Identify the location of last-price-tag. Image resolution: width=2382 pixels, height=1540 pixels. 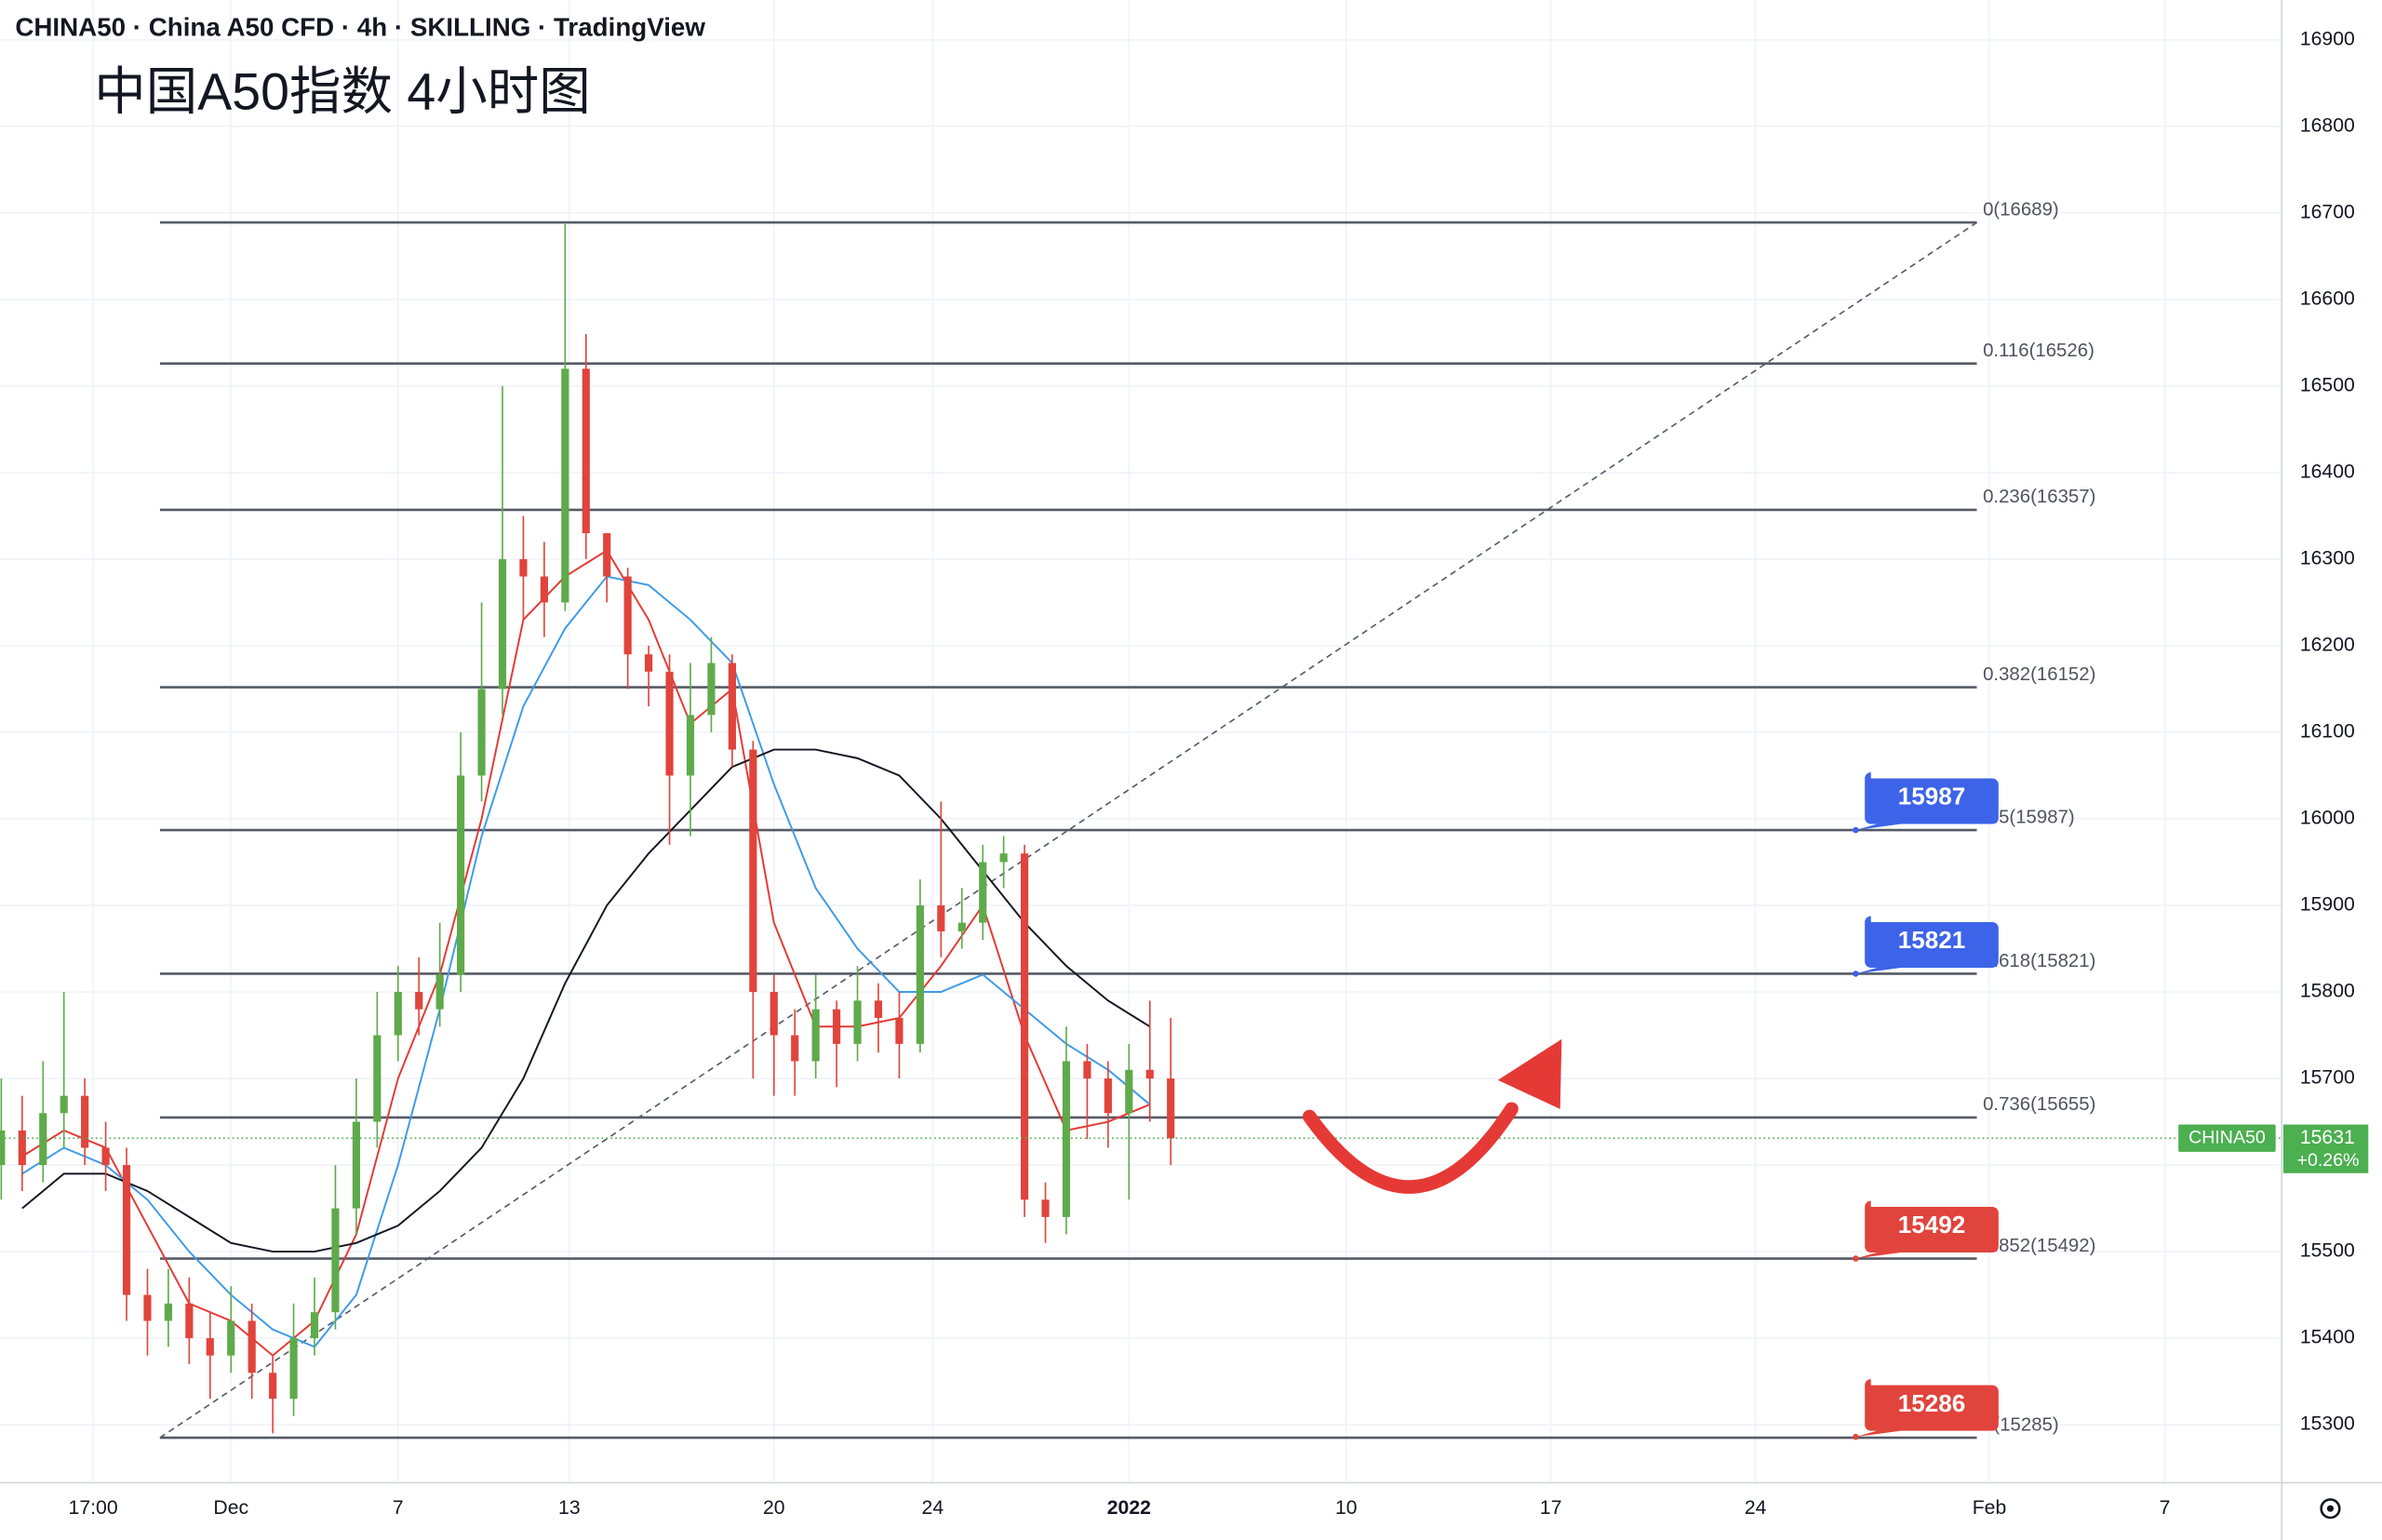
(2325, 1148).